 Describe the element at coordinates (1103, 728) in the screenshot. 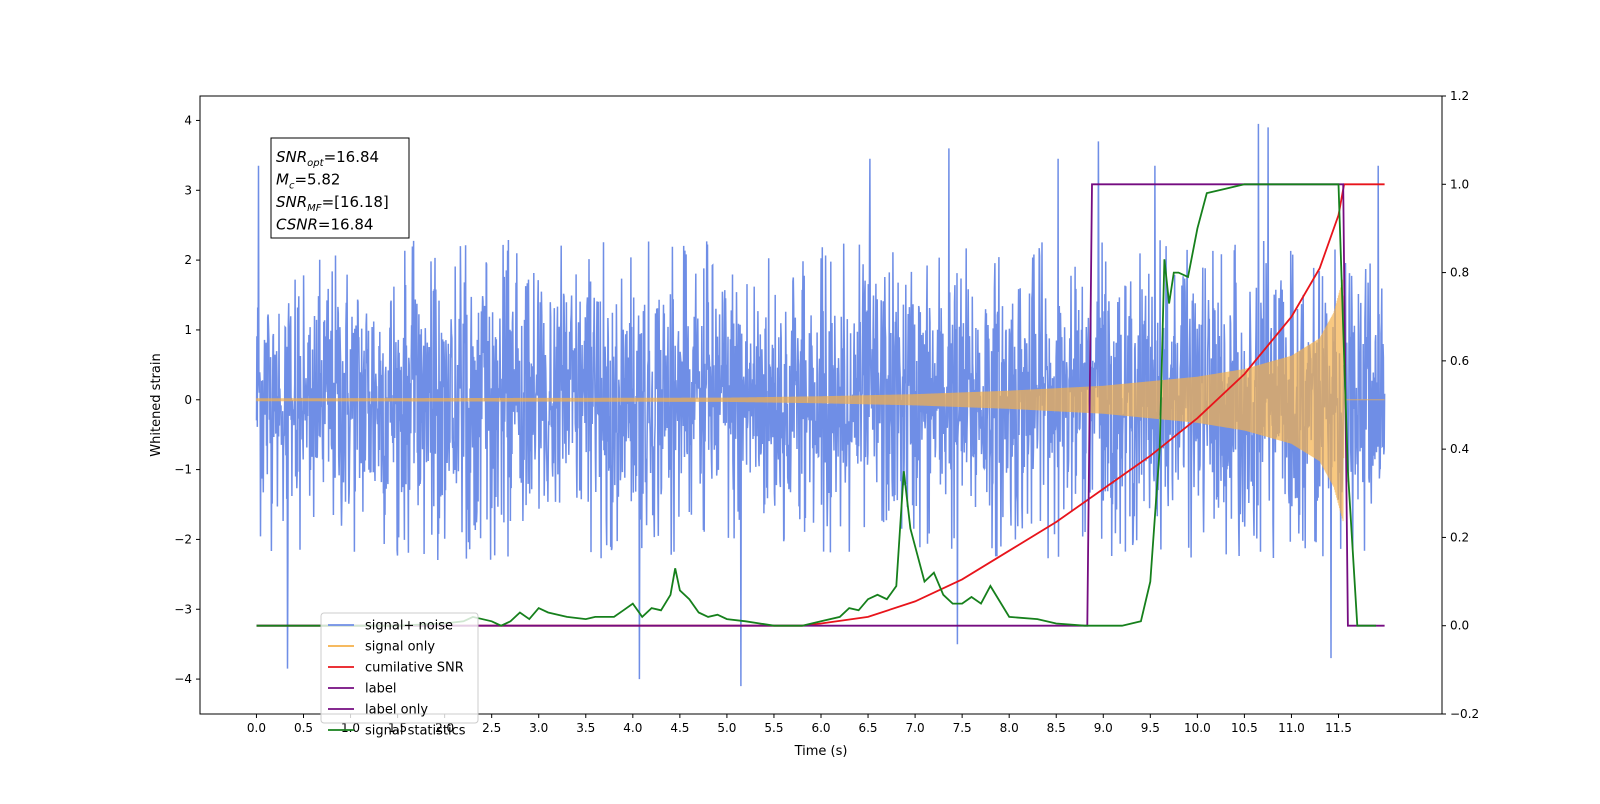

I see `x-tick-label: 9.0` at that location.